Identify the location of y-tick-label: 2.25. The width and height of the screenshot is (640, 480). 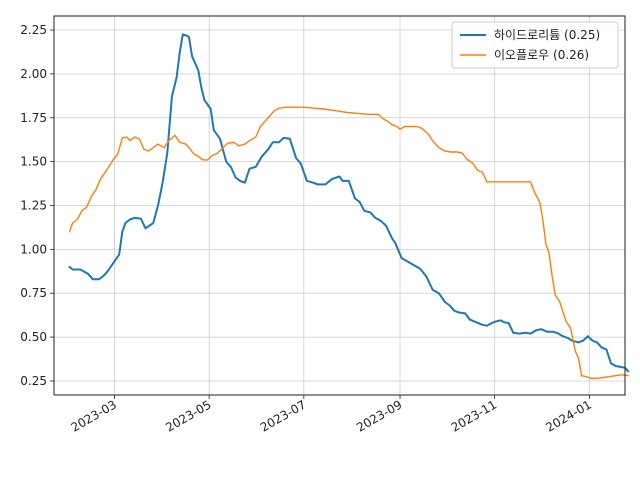
(33, 30).